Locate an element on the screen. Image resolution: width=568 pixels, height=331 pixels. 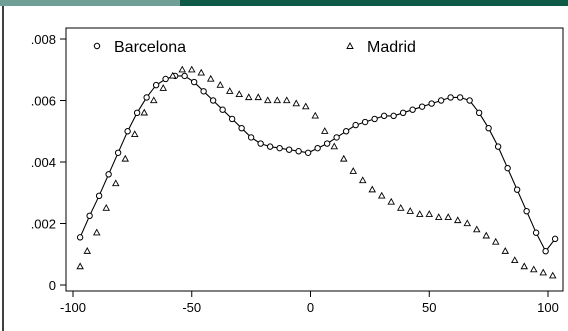
x-tick-label: -100 is located at coordinates (73, 307).